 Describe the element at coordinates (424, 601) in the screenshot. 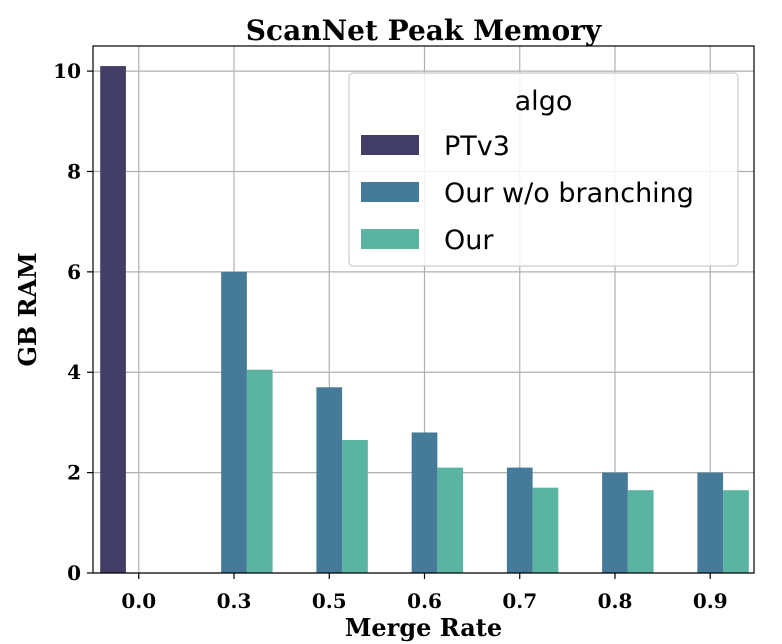

I see `x-tick-label: 0.6` at that location.